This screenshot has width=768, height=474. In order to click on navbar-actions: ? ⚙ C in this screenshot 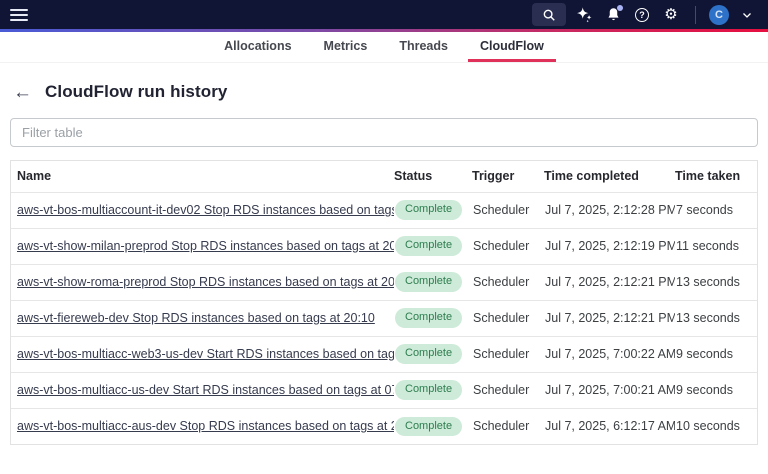, I will do `click(645, 15)`.